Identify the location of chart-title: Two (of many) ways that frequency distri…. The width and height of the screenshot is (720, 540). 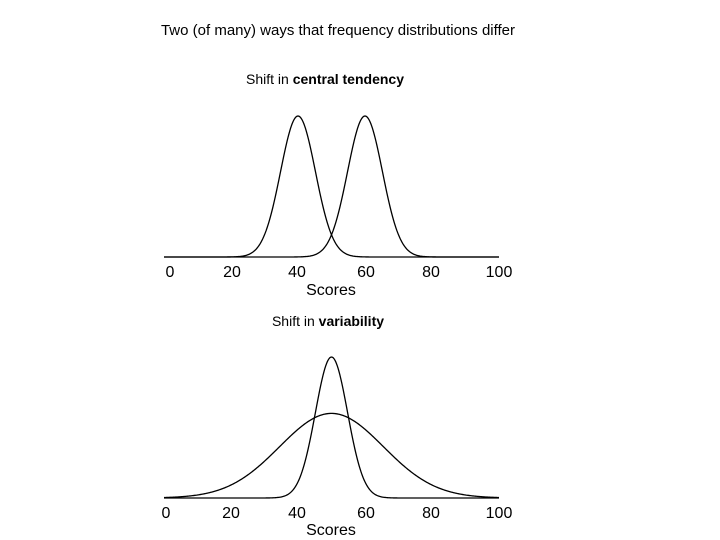
(338, 30).